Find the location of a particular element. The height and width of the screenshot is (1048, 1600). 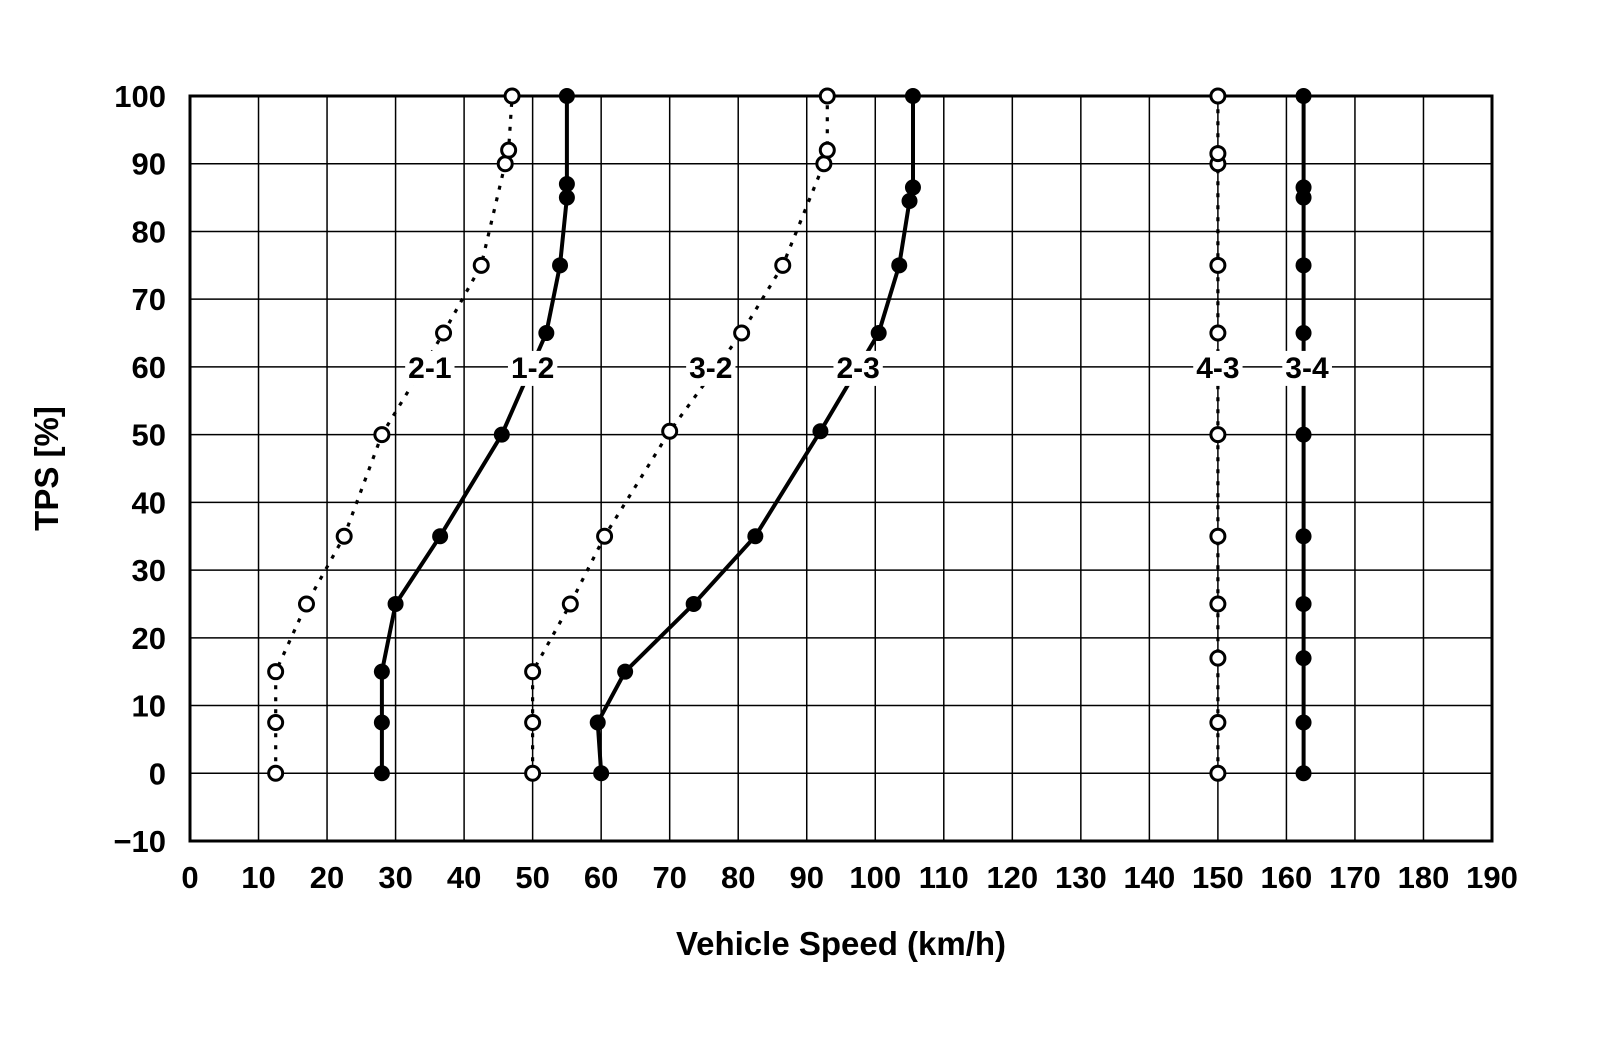

x-tick-label: 180 is located at coordinates (1424, 877).